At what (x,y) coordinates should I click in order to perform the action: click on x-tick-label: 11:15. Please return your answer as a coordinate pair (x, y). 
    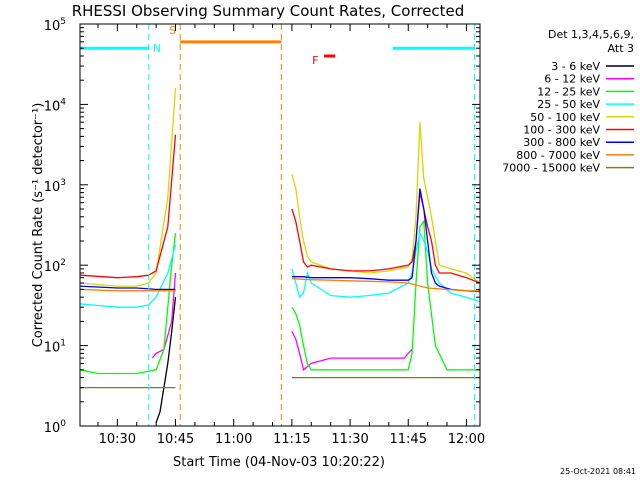
    Looking at the image, I should click on (291, 439).